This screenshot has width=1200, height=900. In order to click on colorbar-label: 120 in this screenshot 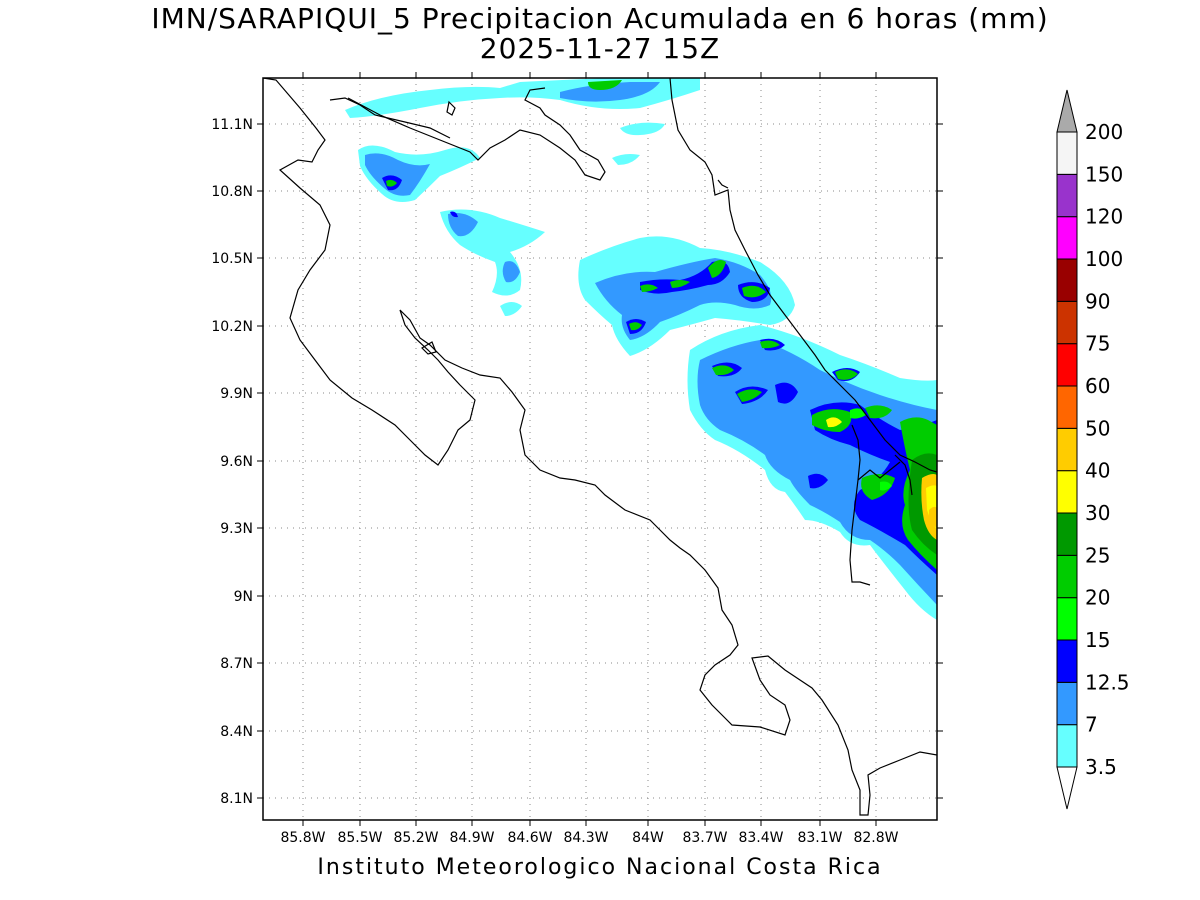, I will do `click(1104, 217)`.